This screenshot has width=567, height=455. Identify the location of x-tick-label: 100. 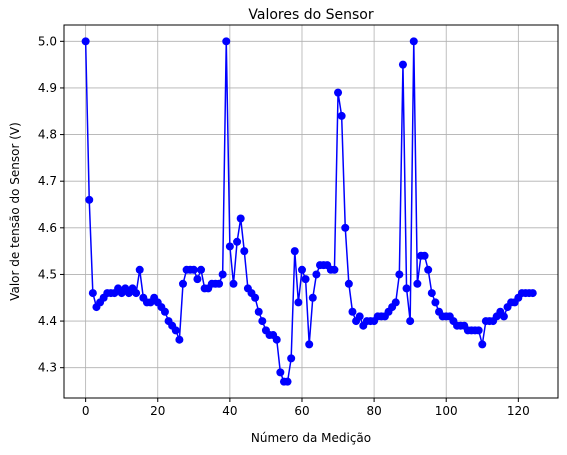
(446, 411).